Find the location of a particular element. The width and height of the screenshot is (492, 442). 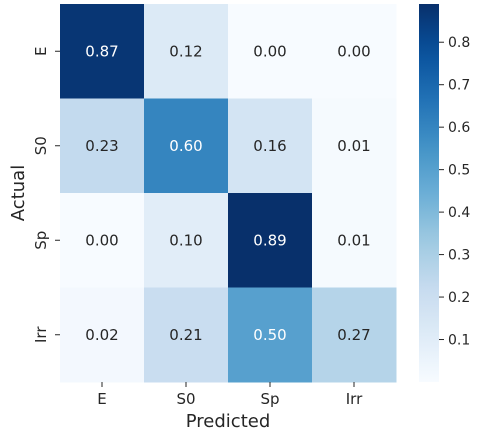

colorbar-tick-label: 0.6 is located at coordinates (459, 128).